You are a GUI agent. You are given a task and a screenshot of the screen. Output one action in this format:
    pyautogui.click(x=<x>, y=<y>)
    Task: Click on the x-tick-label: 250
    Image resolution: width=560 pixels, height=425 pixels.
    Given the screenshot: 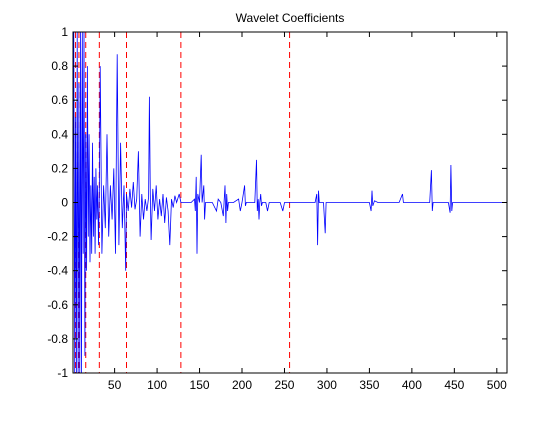 What is the action you would take?
    pyautogui.click(x=284, y=385)
    